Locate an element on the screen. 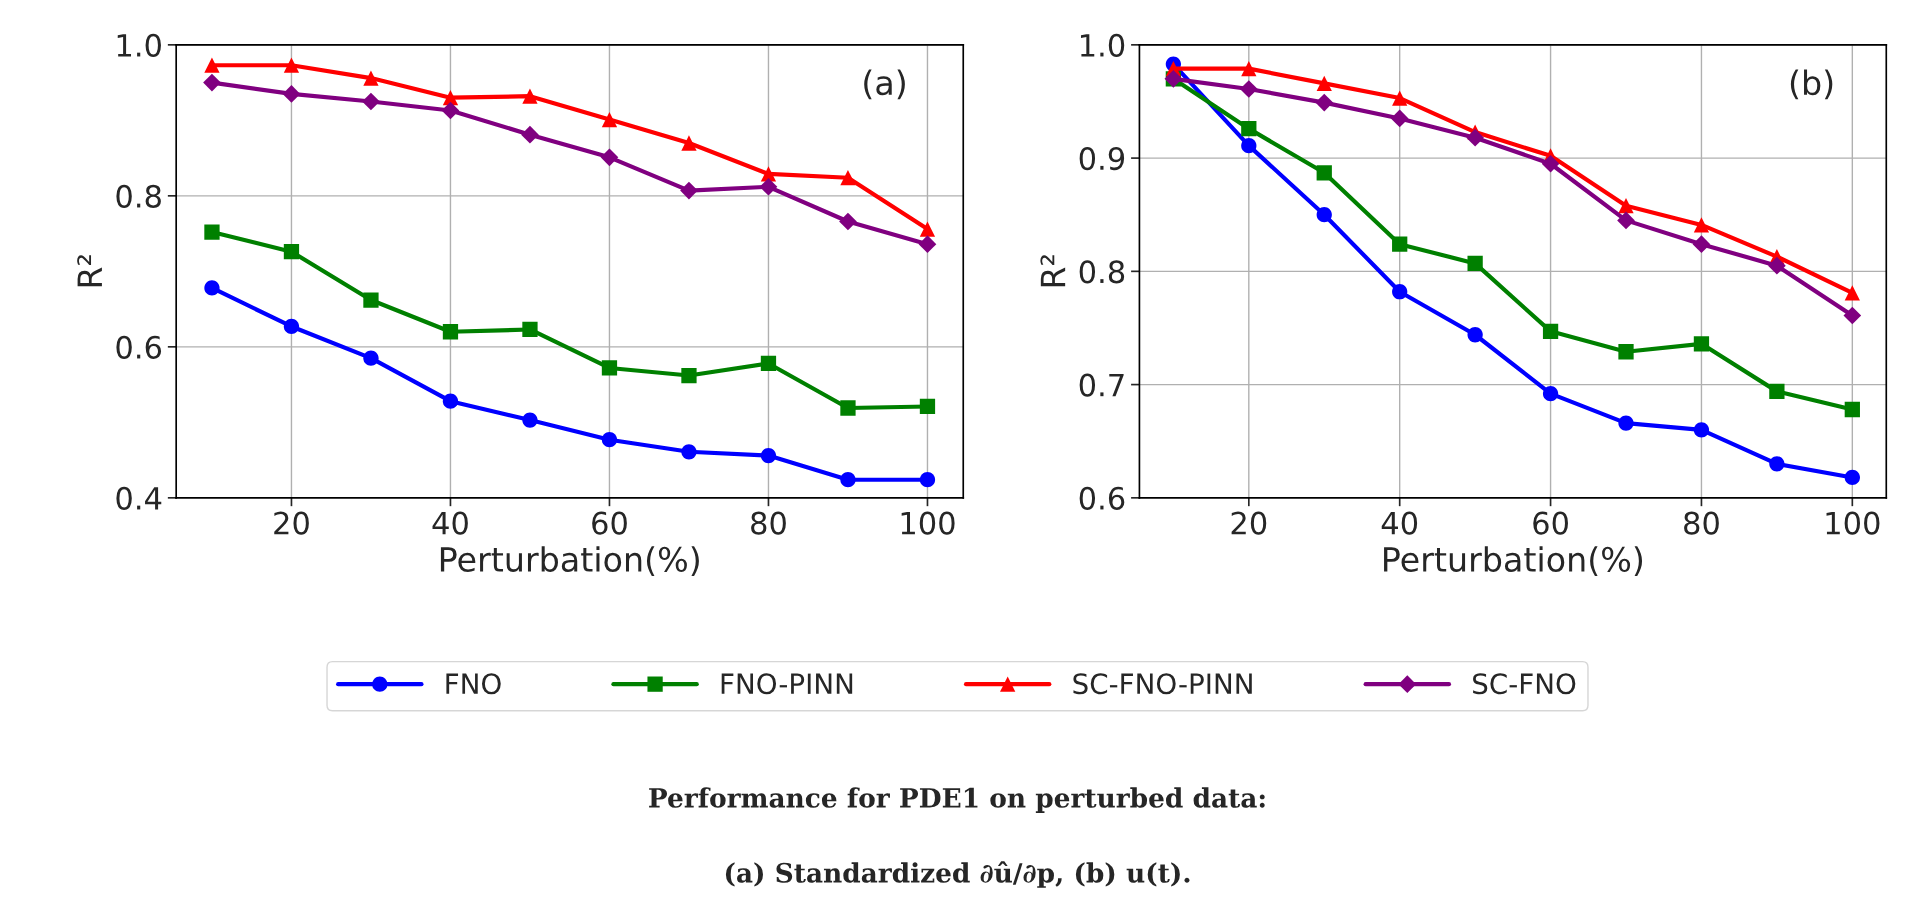  y-tick-label: 0.9 is located at coordinates (1102, 159).